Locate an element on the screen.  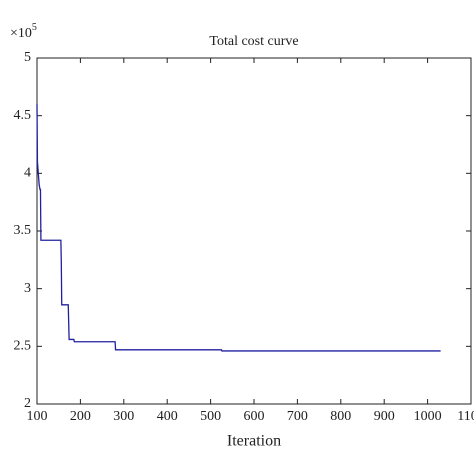
y-tick-label: 3.5 is located at coordinates (23, 230).